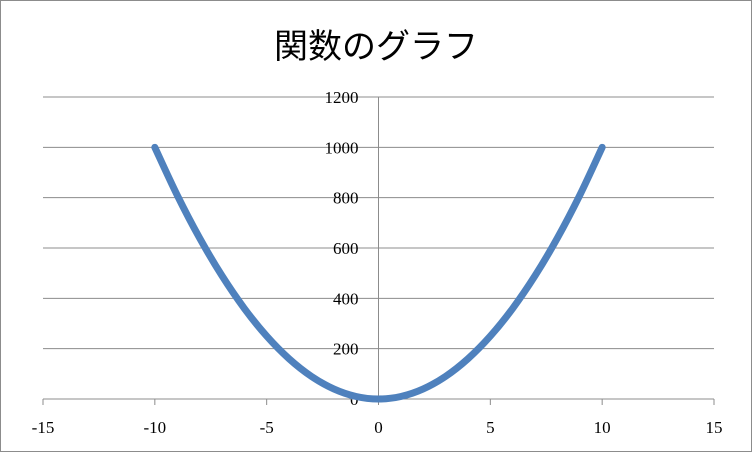  I want to click on y-tick-label: 1200, so click(342, 97).